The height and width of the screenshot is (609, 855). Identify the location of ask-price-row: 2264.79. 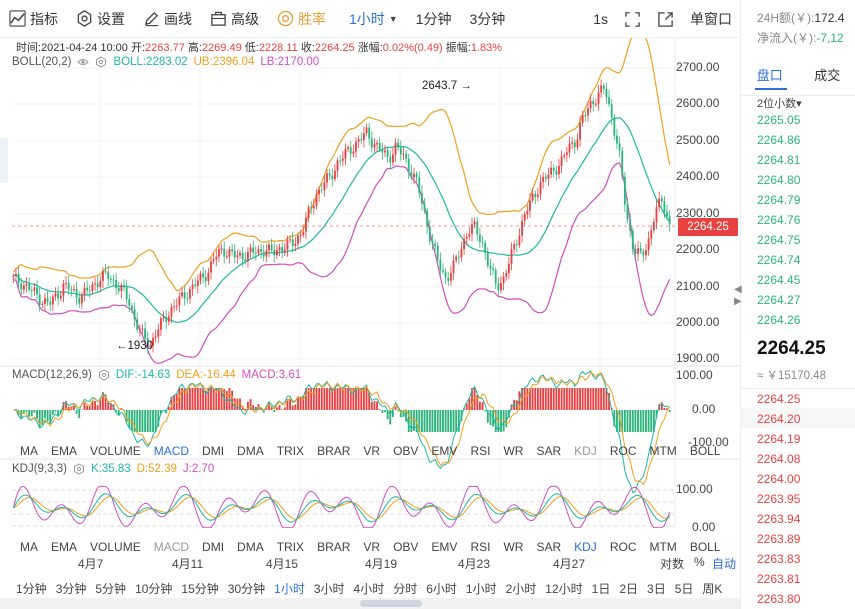
(779, 200).